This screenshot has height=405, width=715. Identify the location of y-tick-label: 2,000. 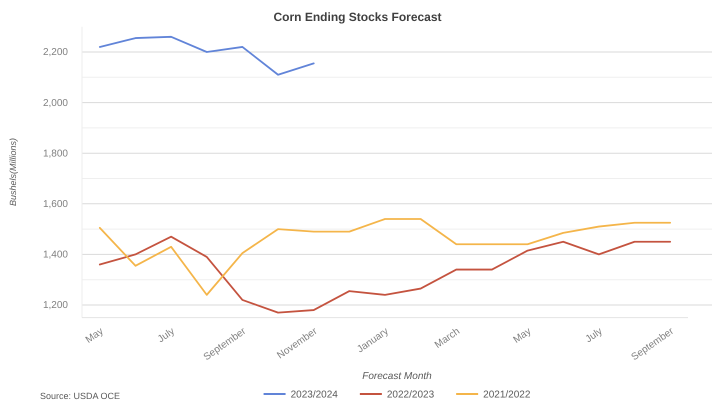
(55, 103).